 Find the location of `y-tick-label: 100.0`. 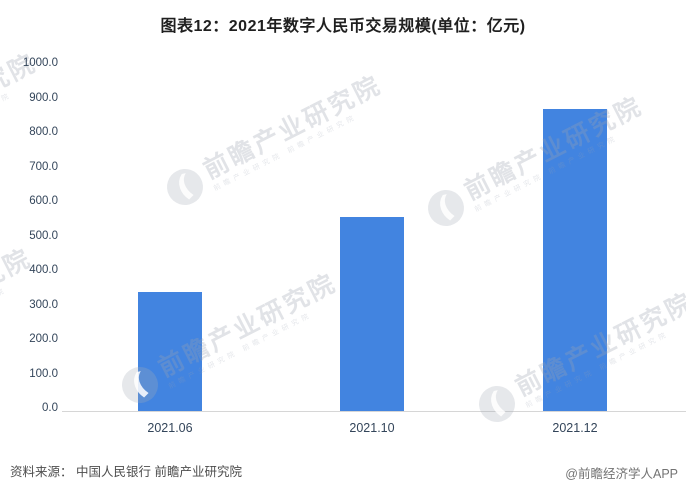

y-tick-label: 100.0 is located at coordinates (43, 373).